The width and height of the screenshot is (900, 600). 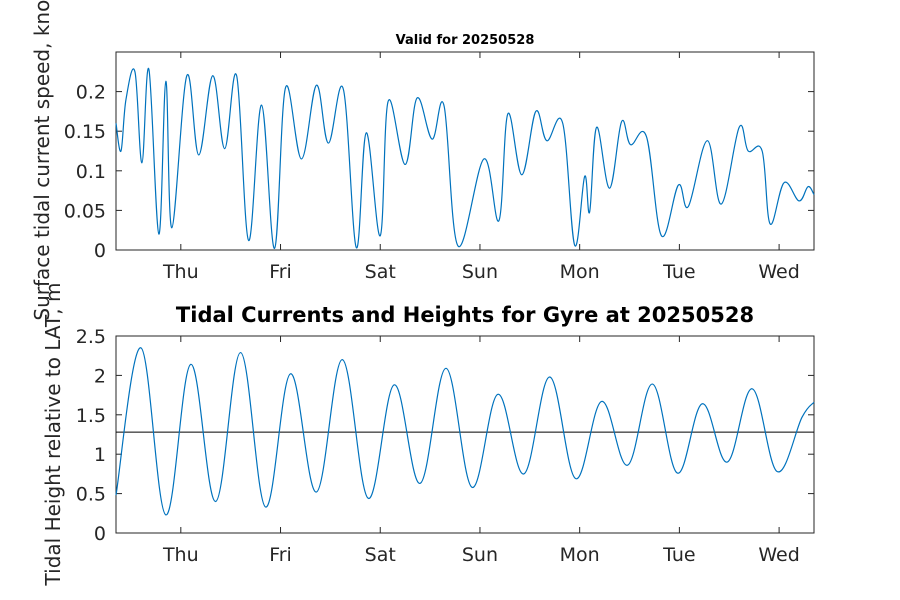 What do you see at coordinates (280, 555) in the screenshot?
I see `tidal-height-xtick-label: Fri` at bounding box center [280, 555].